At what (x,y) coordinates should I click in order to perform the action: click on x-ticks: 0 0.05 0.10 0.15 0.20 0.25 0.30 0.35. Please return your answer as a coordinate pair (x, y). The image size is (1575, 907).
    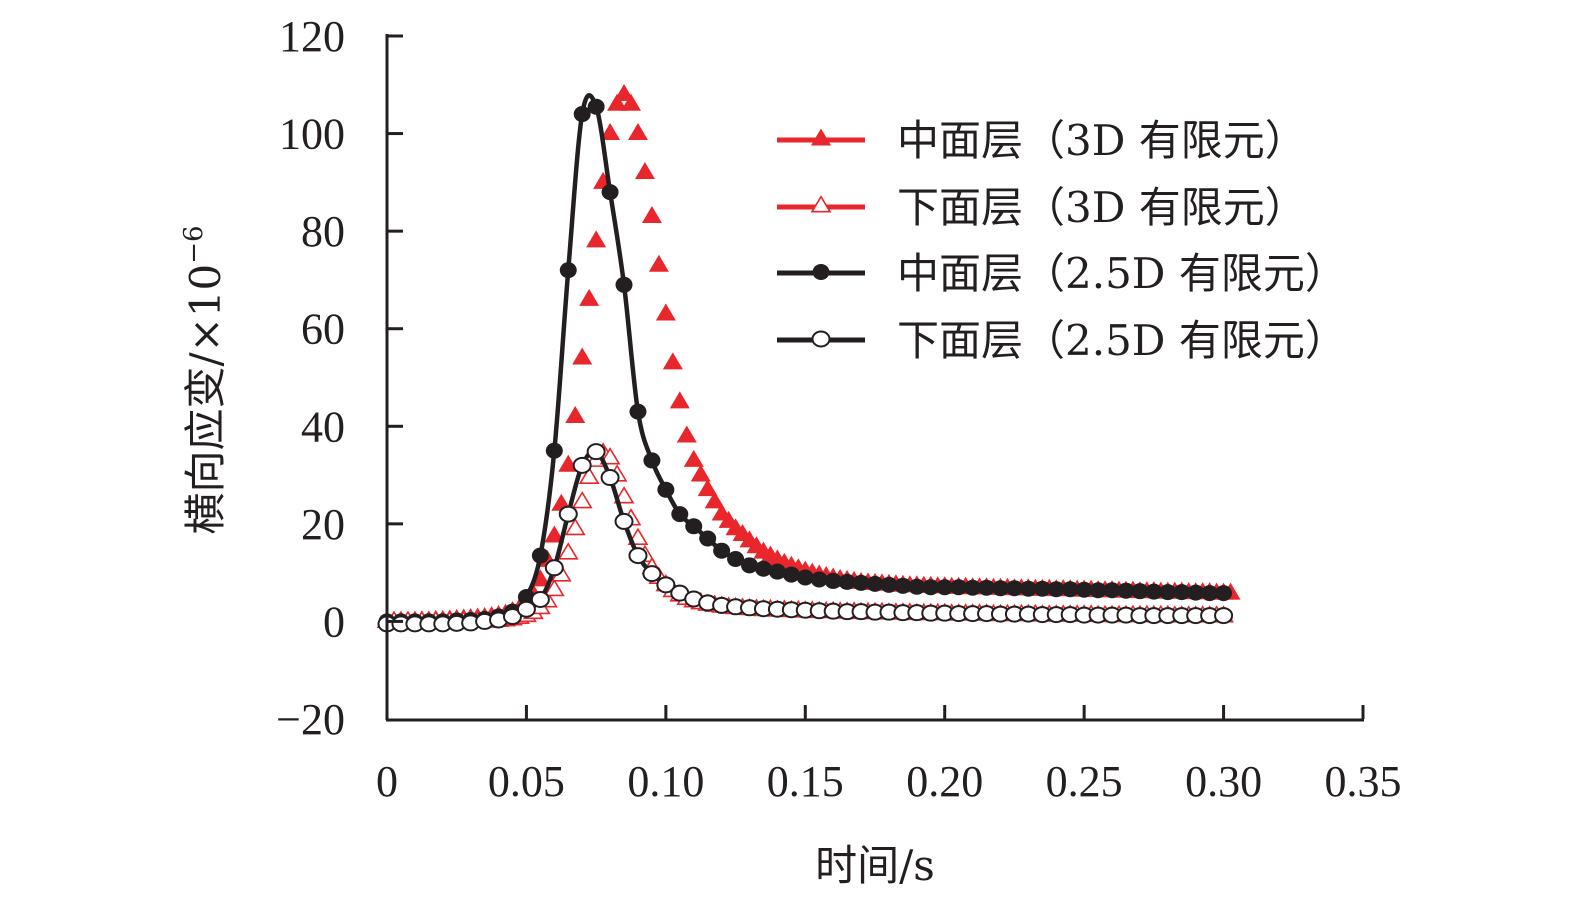
    Looking at the image, I should click on (889, 755).